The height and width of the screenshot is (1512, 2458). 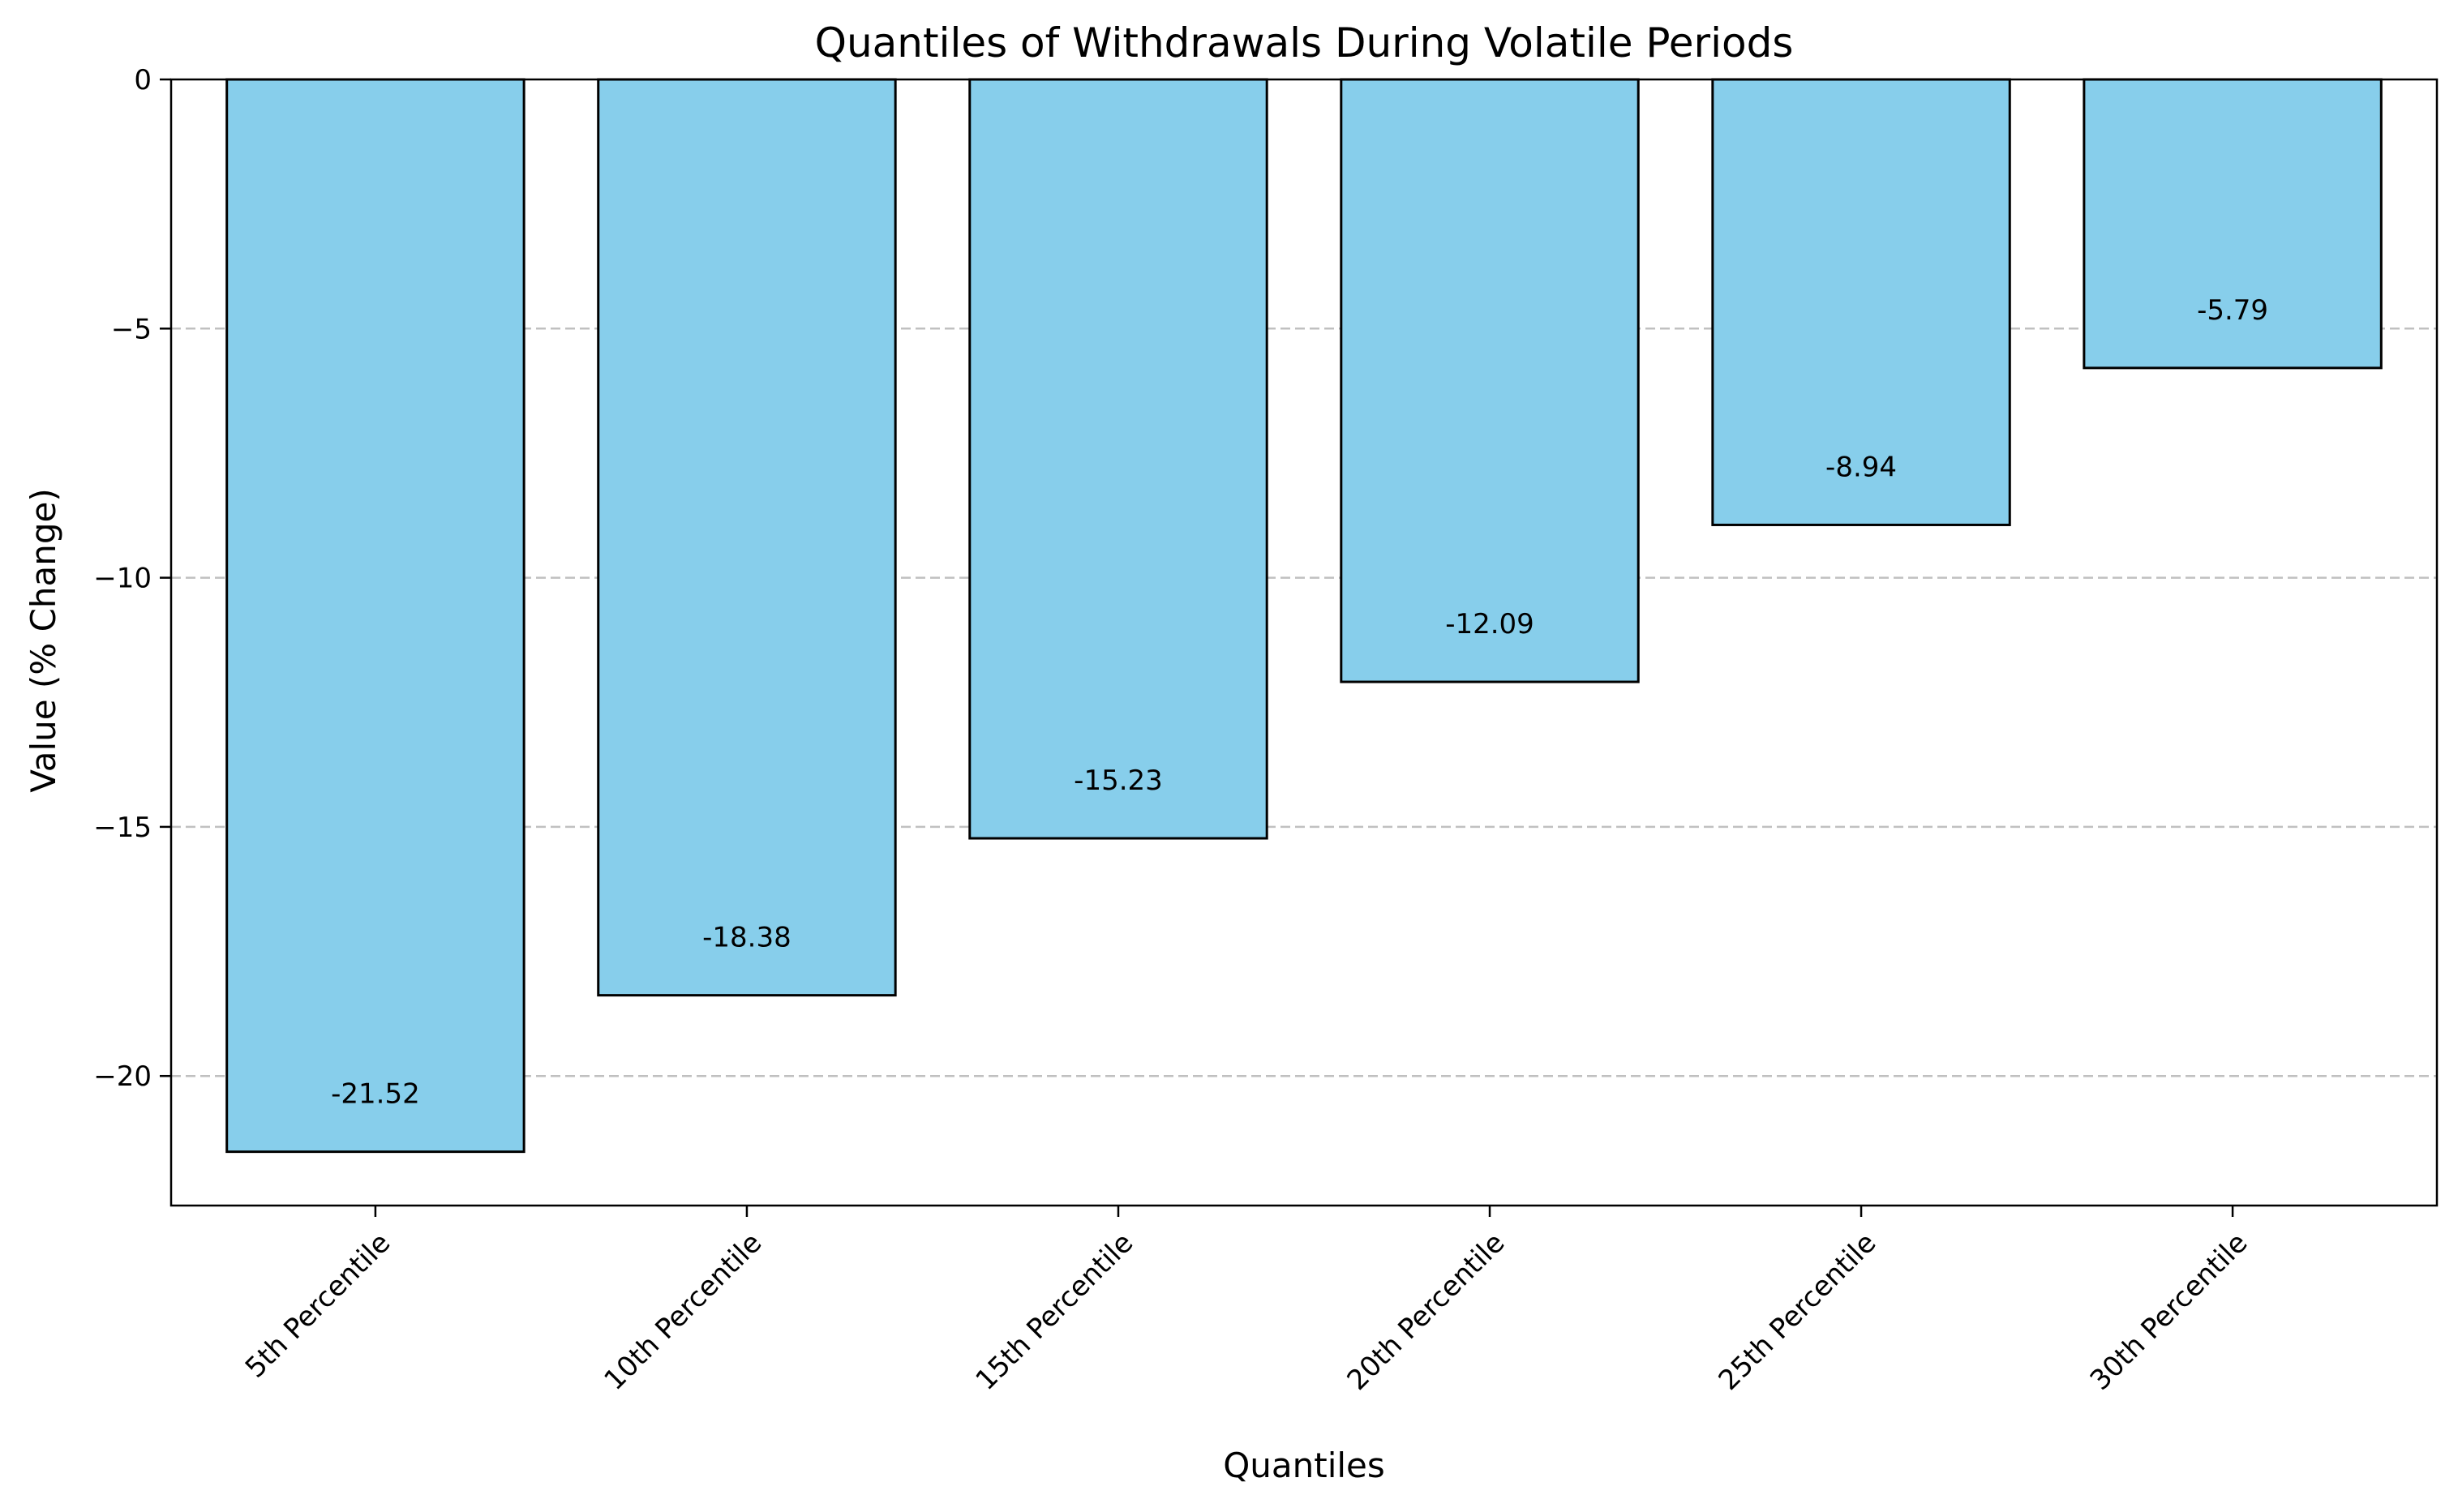 I want to click on y-axis-label: Value (% Change), so click(x=44, y=640).